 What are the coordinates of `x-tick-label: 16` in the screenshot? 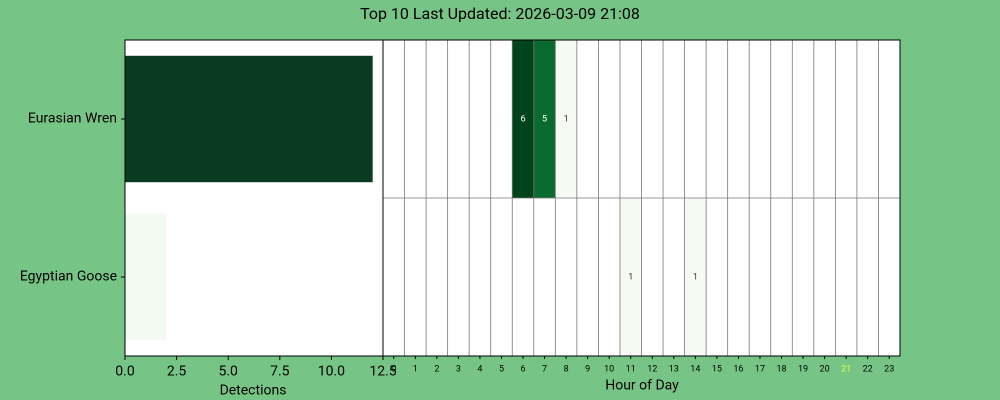 It's located at (738, 369).